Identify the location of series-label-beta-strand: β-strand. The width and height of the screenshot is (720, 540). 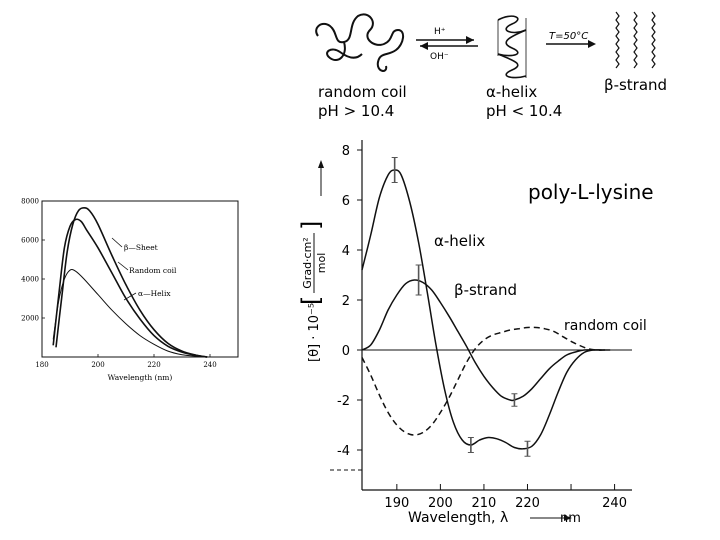
(485, 290).